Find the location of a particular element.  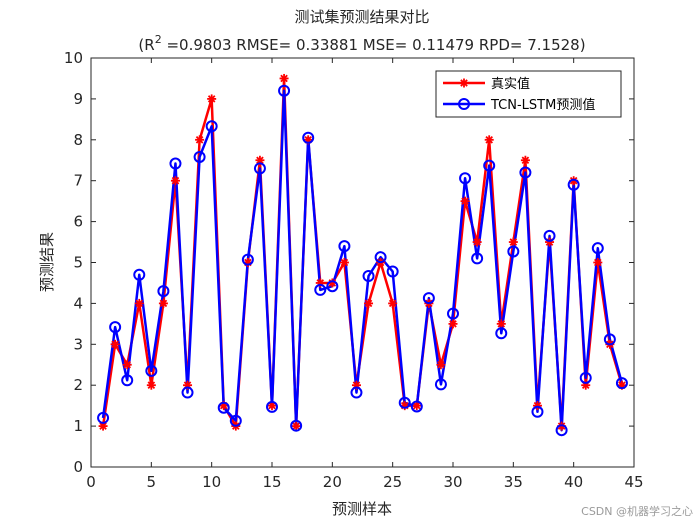

subtitle-superscript: 2 is located at coordinates (158, 39).